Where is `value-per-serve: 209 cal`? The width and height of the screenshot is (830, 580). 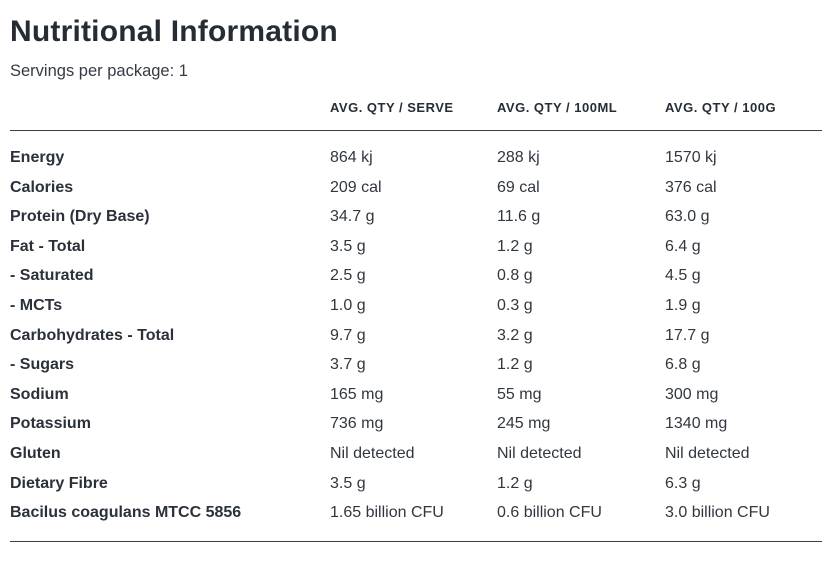
value-per-serve: 209 cal is located at coordinates (356, 187).